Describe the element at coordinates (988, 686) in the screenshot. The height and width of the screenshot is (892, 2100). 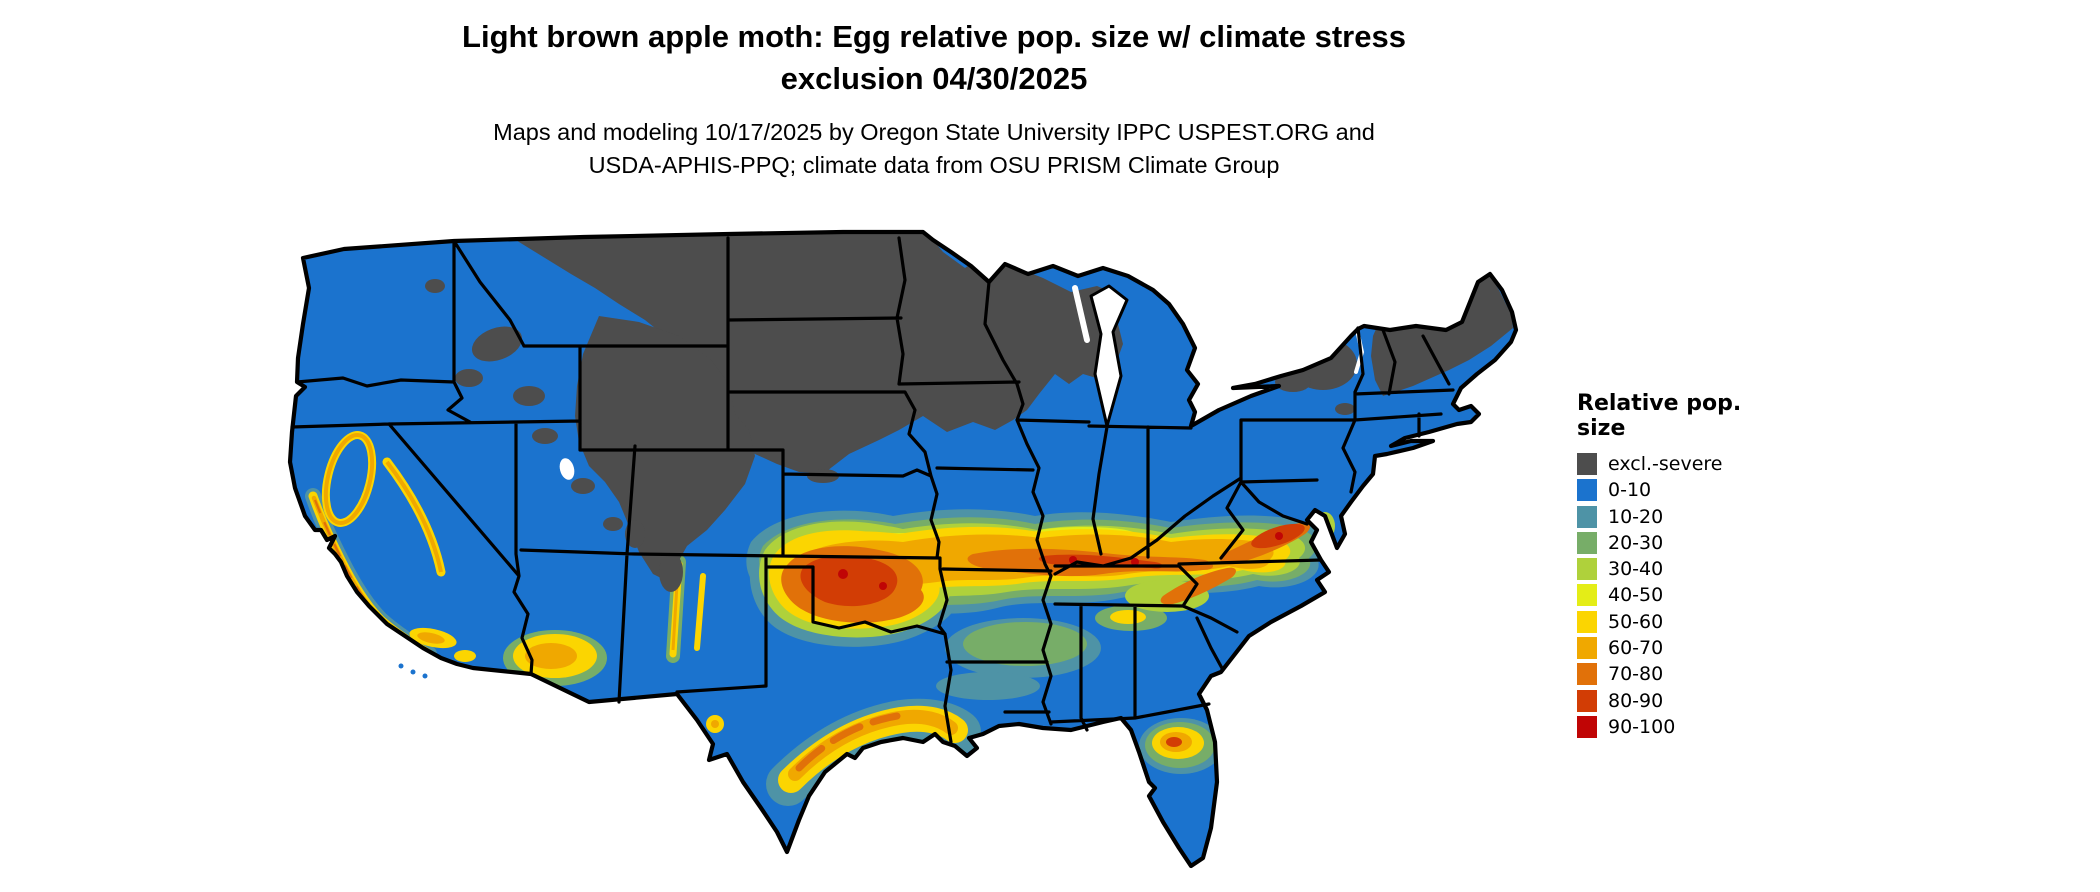
I see `band-teal-la` at that location.